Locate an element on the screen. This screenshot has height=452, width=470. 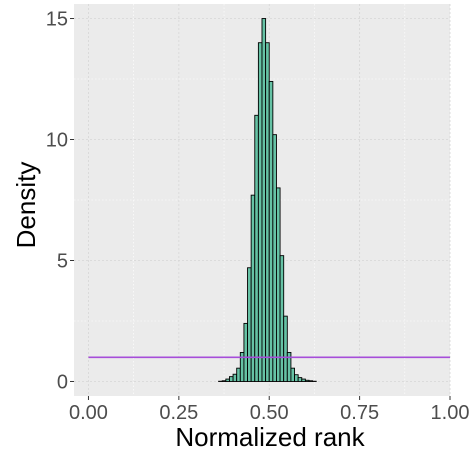
y-tick-label: 0 is located at coordinates (62, 382).